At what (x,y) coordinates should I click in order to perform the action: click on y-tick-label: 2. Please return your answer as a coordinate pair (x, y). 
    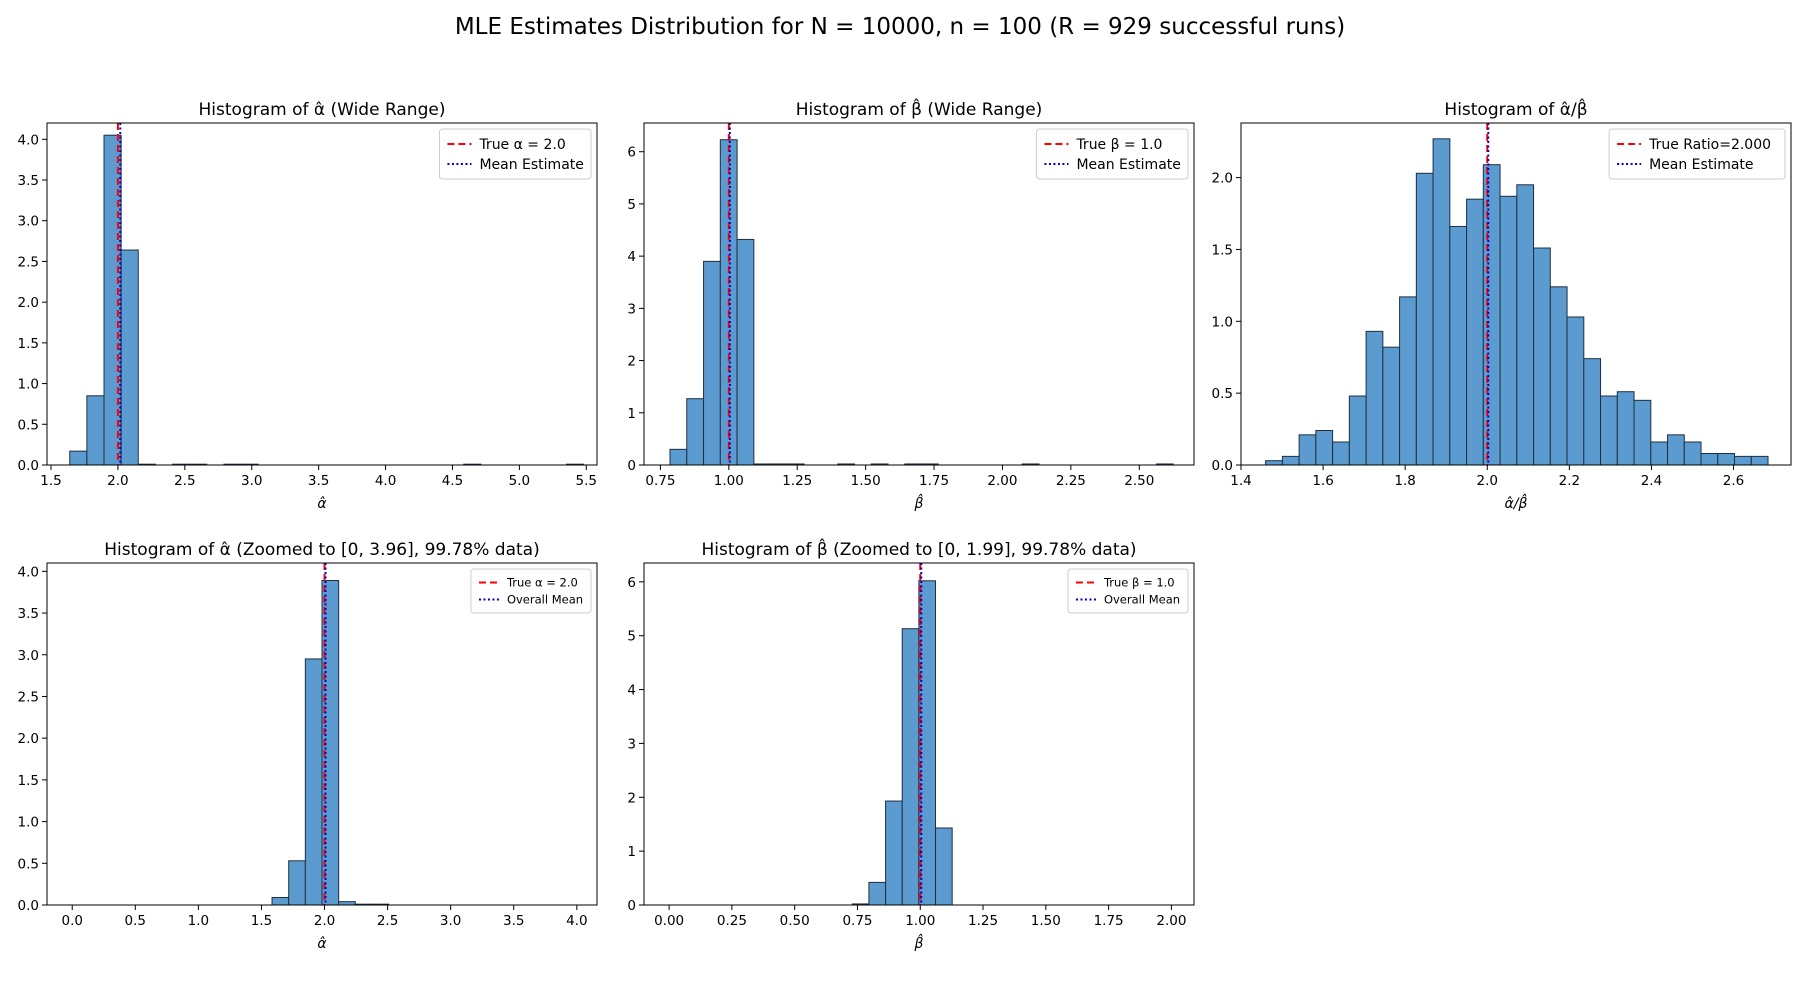
    Looking at the image, I should click on (631, 362).